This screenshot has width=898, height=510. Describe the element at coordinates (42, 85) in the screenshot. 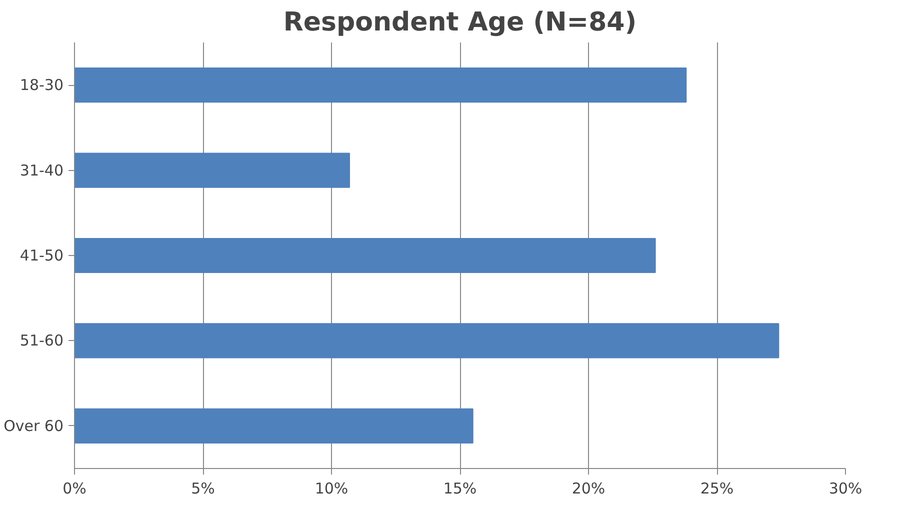

I see `y-tick-label: 18-30` at that location.